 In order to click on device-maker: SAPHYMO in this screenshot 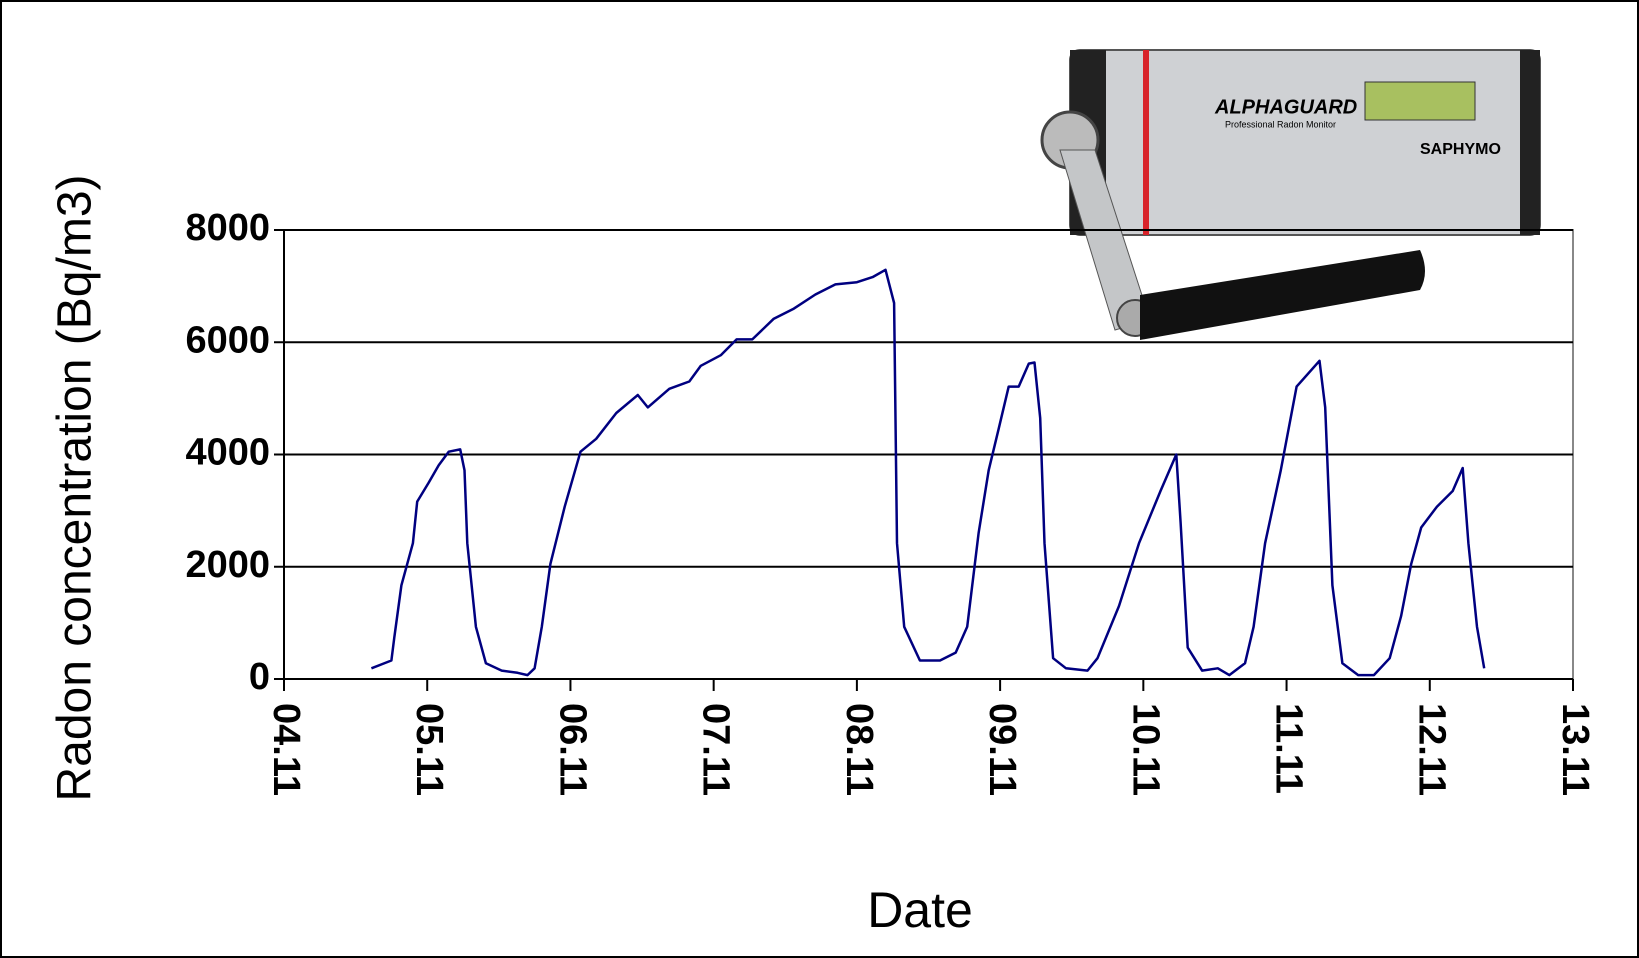, I will do `click(1460, 149)`.